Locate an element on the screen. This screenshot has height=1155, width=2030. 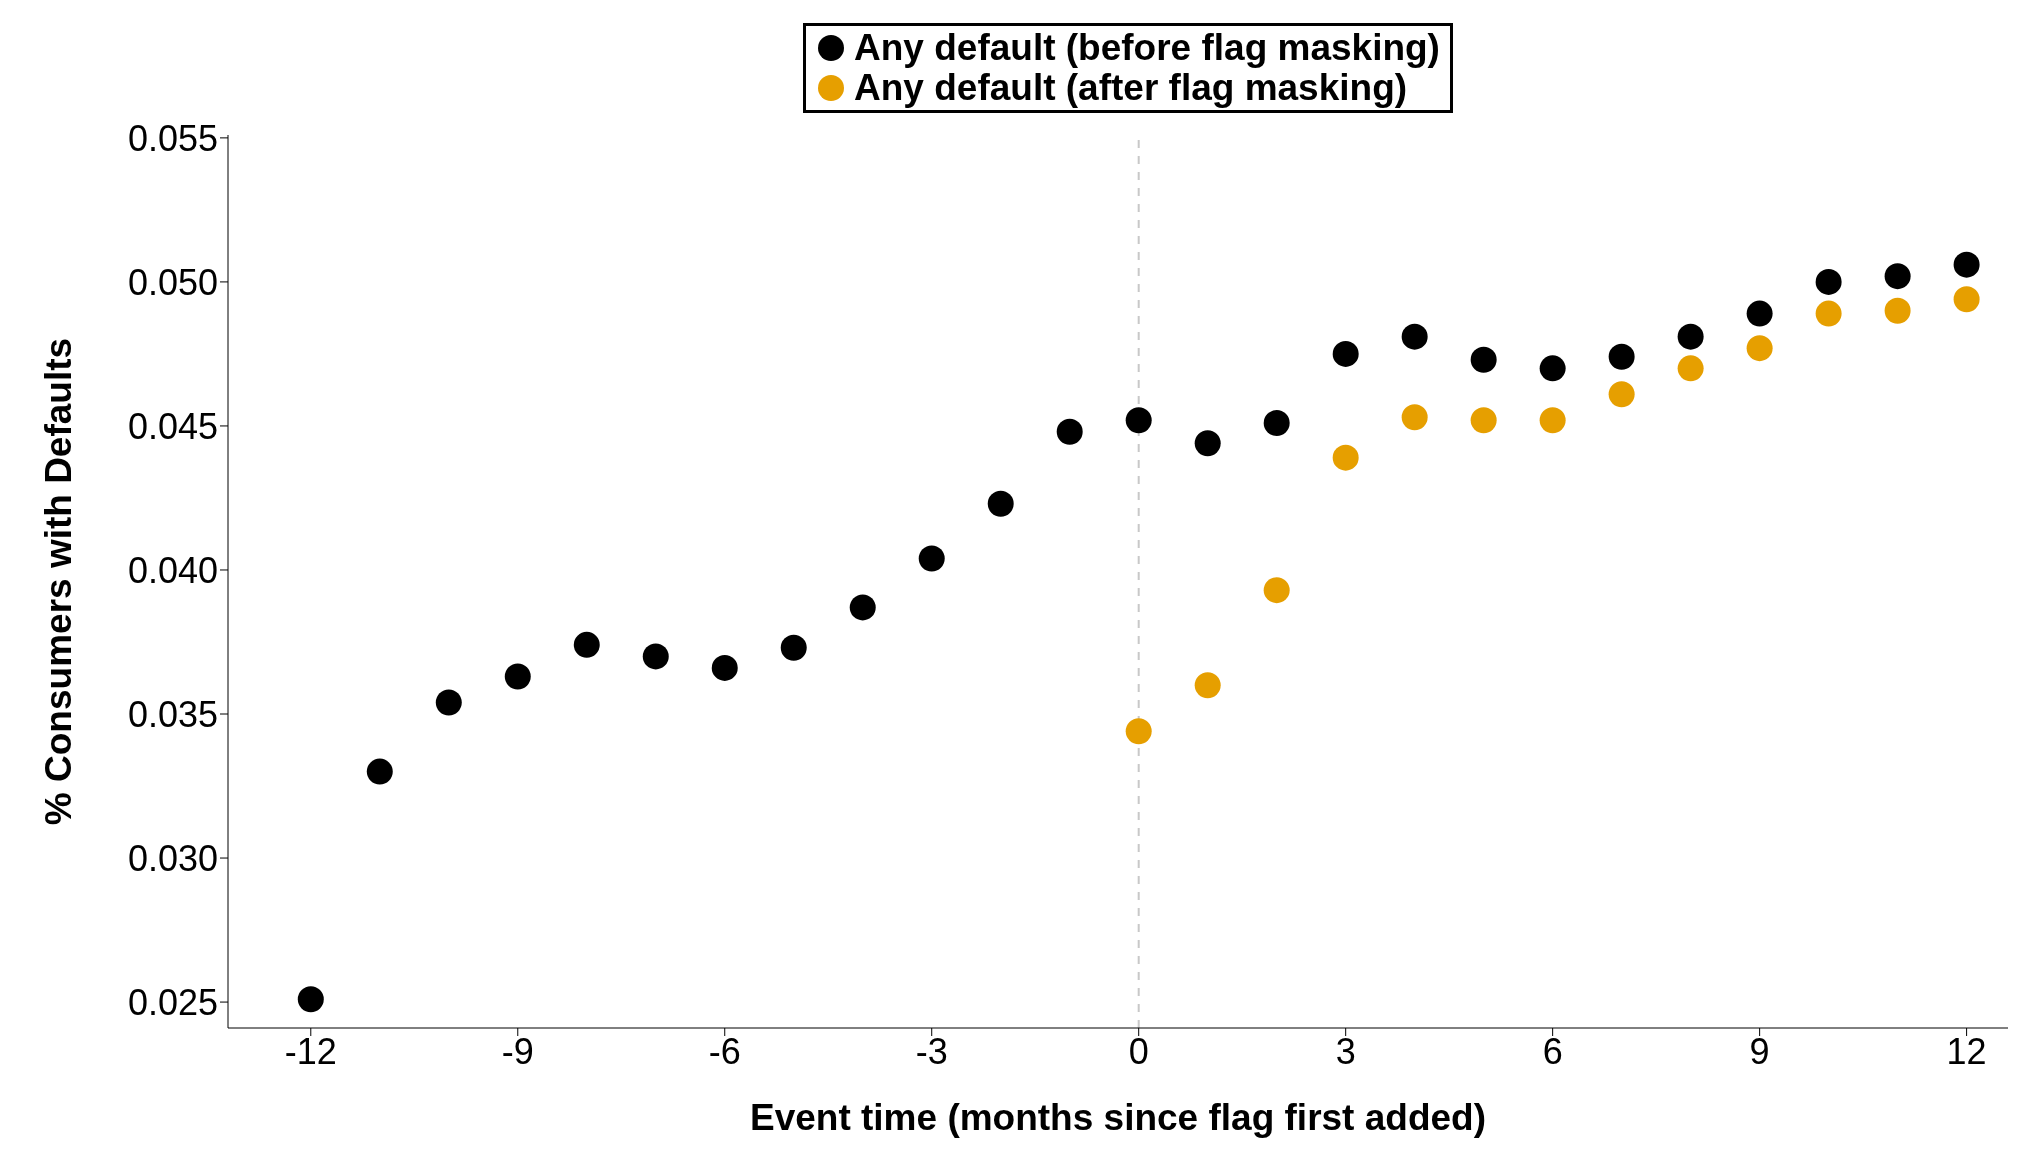
x-tick-label: 12 is located at coordinates (1966, 1051).